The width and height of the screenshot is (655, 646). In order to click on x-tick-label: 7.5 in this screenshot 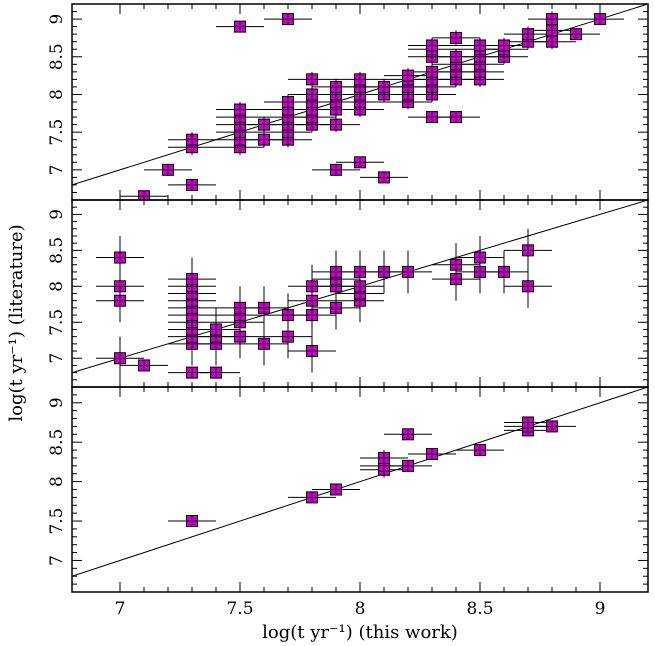, I will do `click(239, 609)`.